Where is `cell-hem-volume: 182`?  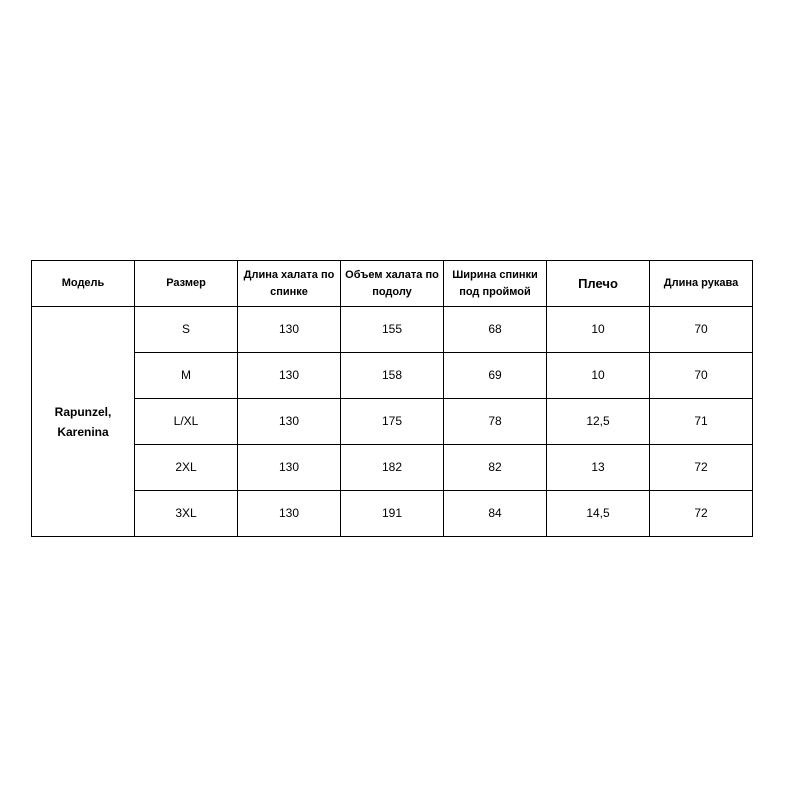 cell-hem-volume: 182 is located at coordinates (392, 467).